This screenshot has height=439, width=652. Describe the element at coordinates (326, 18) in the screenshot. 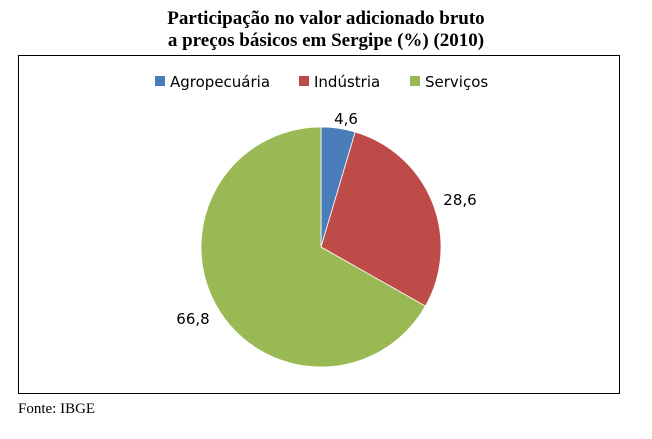

I see `chart-title-line-1: Participação no valor adicionado bruto` at that location.